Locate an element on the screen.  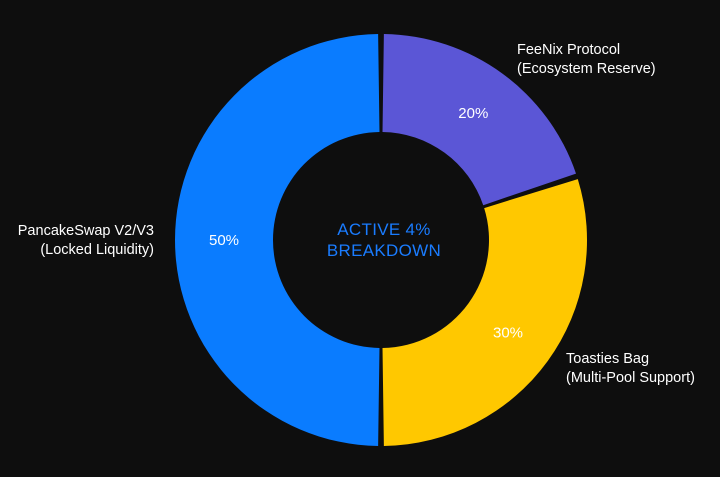
label-toasties: Toasties Bag (Multi-Pool Support) is located at coordinates (630, 369).